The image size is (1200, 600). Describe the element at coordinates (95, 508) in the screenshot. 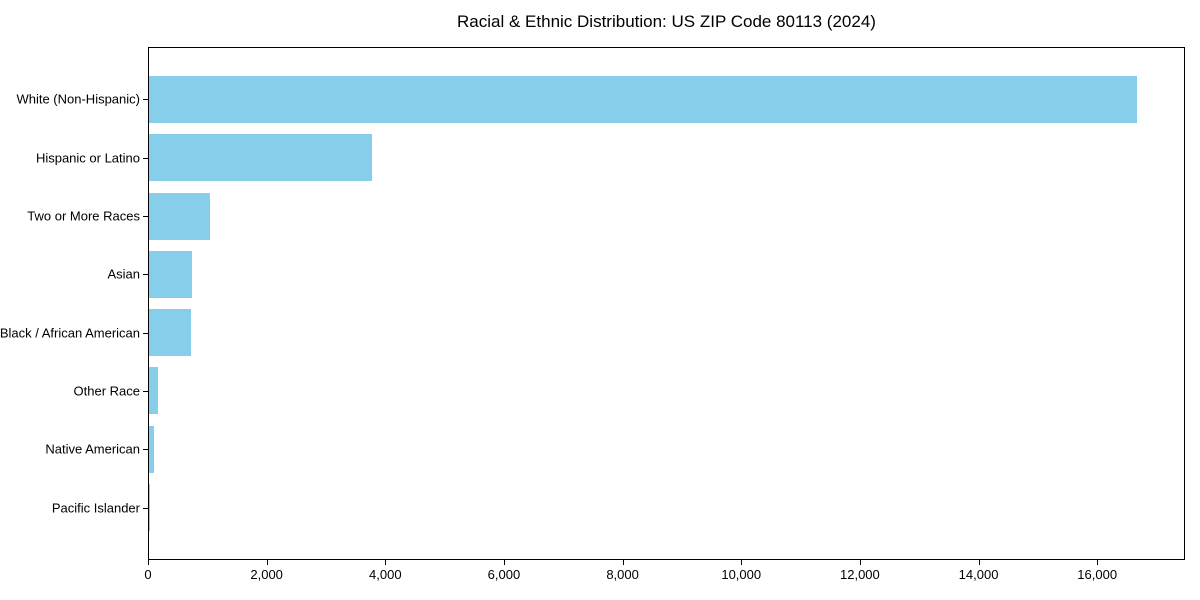

I see `y-tick-label: Pacific Islander` at that location.